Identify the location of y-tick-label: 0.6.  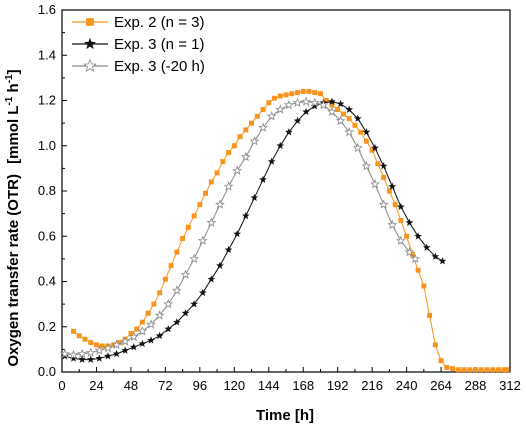
(47, 235).